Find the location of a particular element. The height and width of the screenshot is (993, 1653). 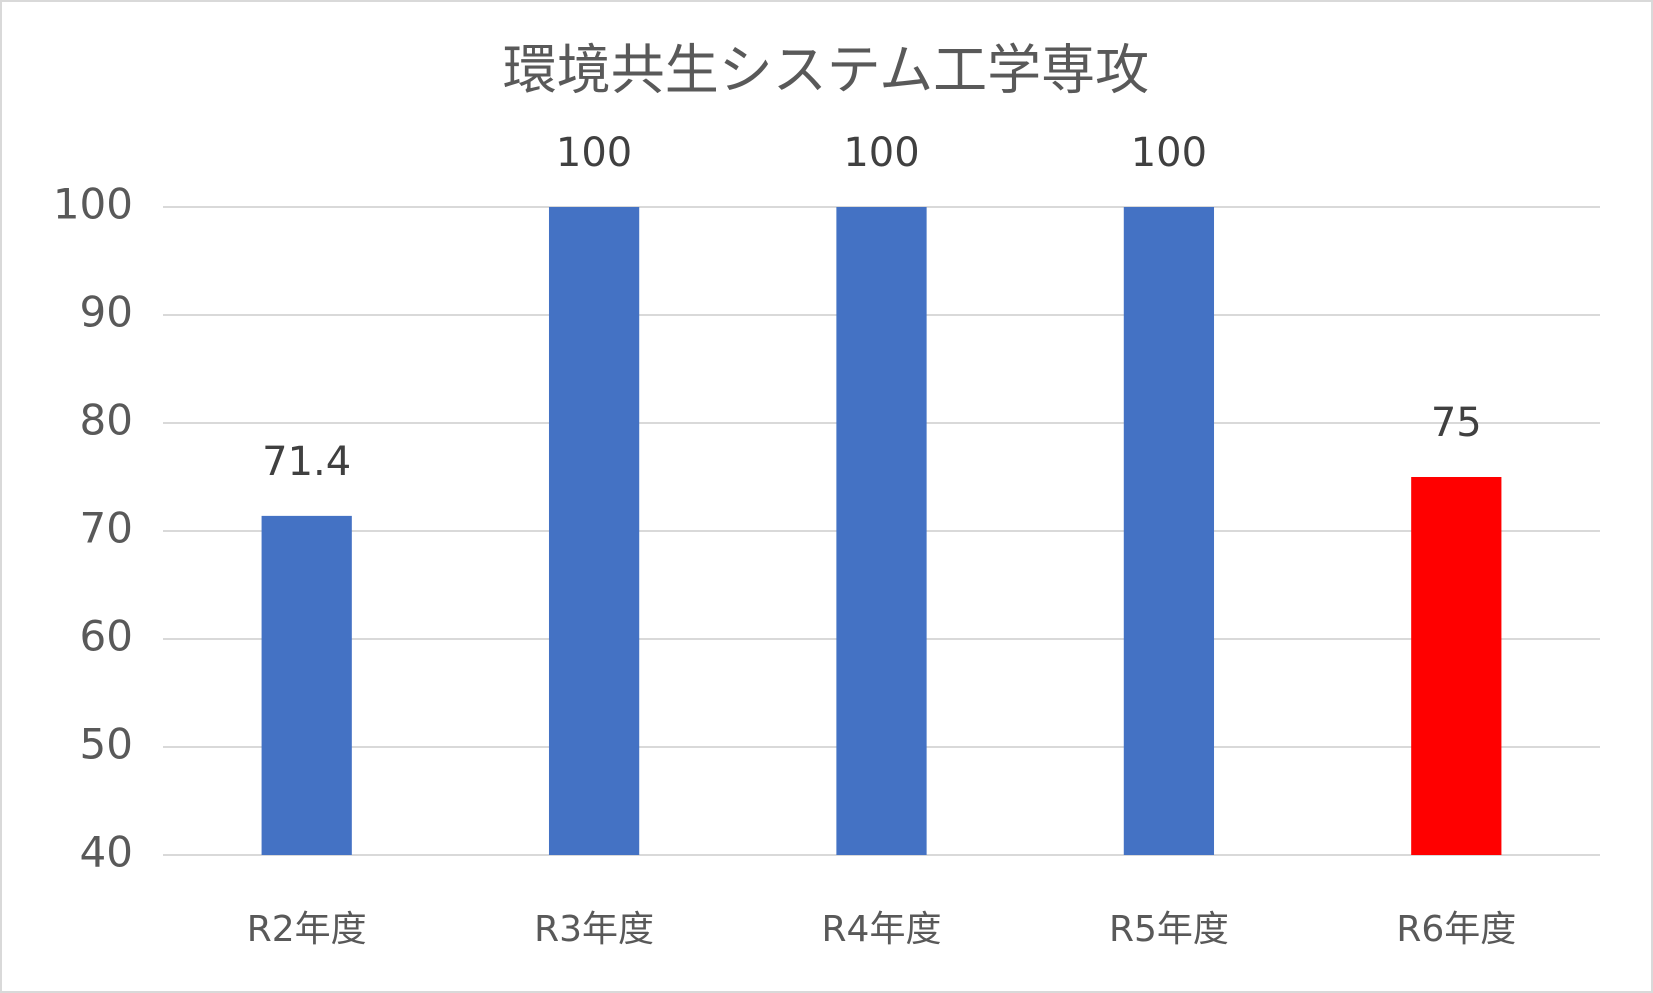

y-tick-label: 80 is located at coordinates (106, 420).